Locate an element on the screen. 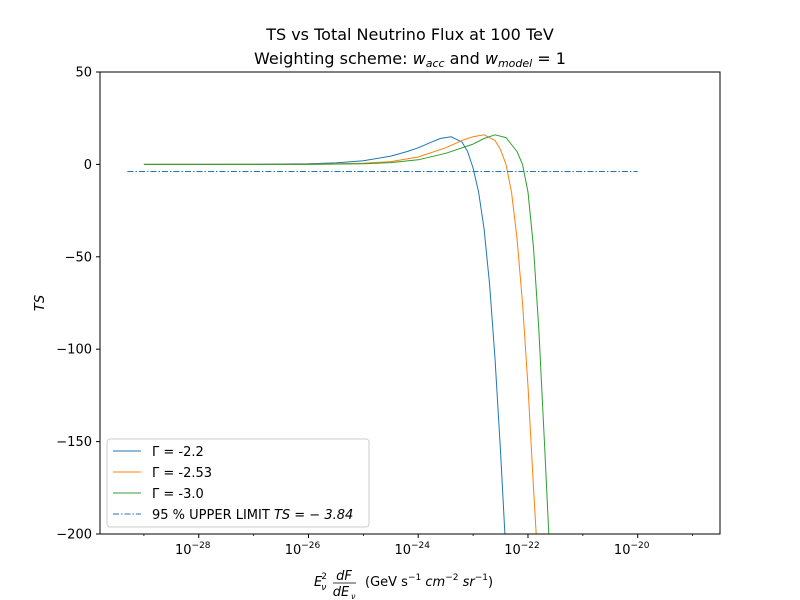  y-tick-label: −150 is located at coordinates (74, 442).